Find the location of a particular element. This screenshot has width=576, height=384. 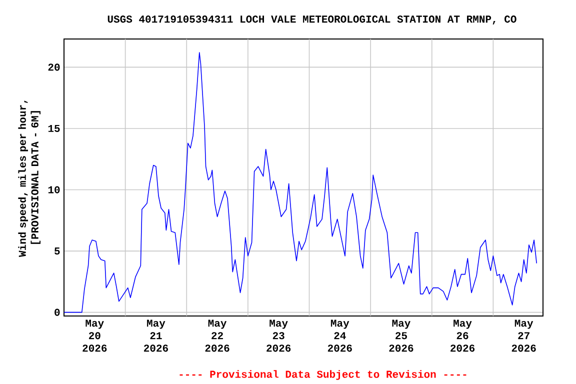

y-tick-label: 20 is located at coordinates (54, 67).